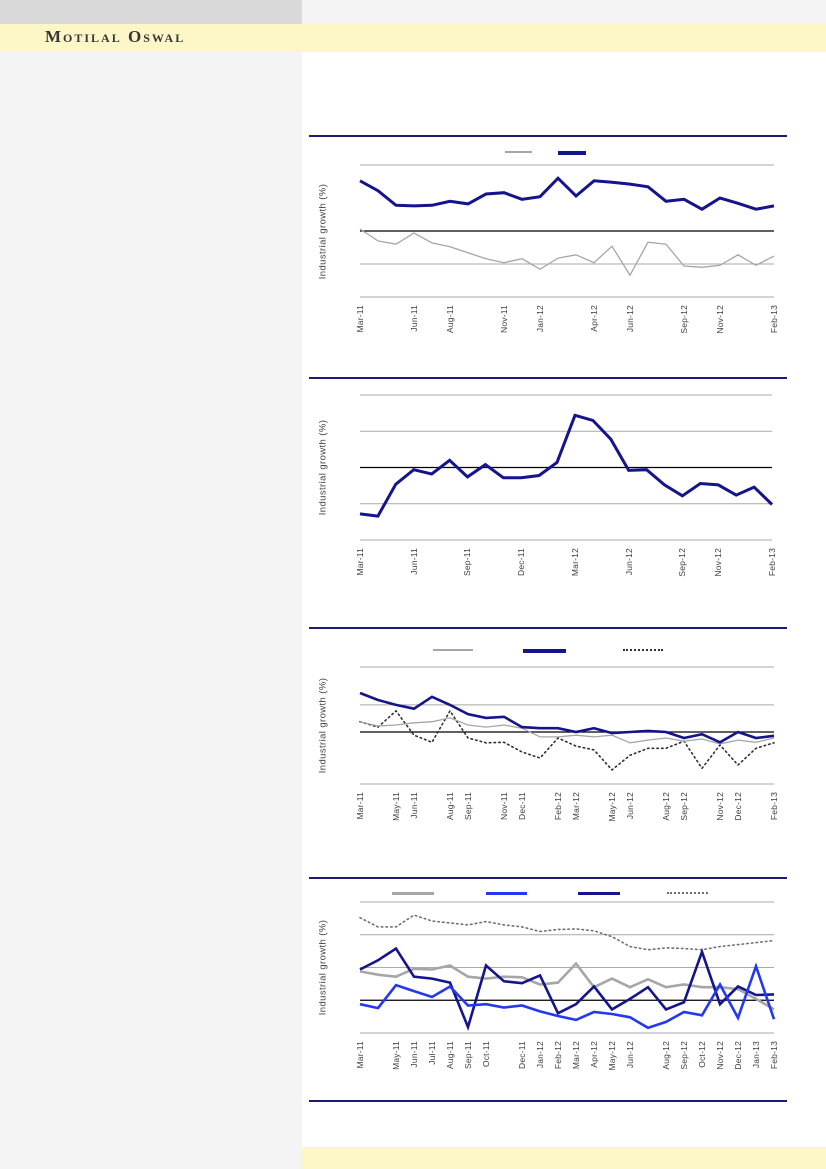 The height and width of the screenshot is (1169, 826). What do you see at coordinates (506, 893) in the screenshot?
I see `blue-legend-swatch` at bounding box center [506, 893].